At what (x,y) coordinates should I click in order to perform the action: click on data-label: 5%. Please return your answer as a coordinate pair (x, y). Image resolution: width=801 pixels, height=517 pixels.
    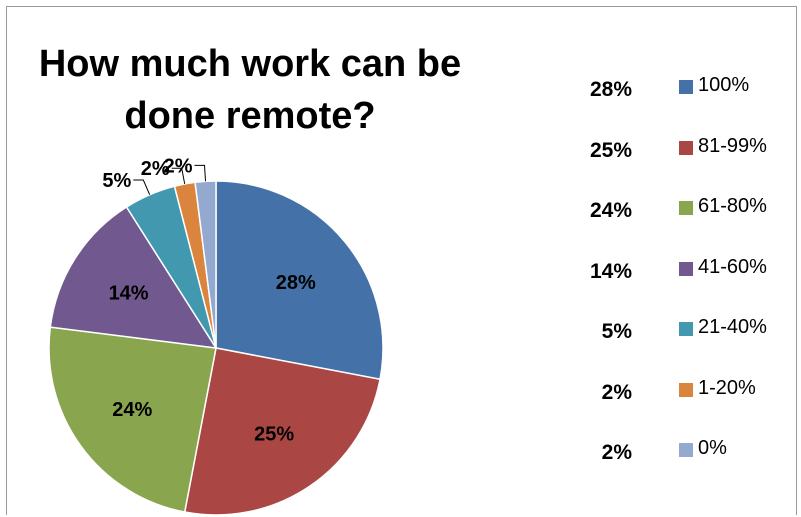
    Looking at the image, I should click on (116, 181).